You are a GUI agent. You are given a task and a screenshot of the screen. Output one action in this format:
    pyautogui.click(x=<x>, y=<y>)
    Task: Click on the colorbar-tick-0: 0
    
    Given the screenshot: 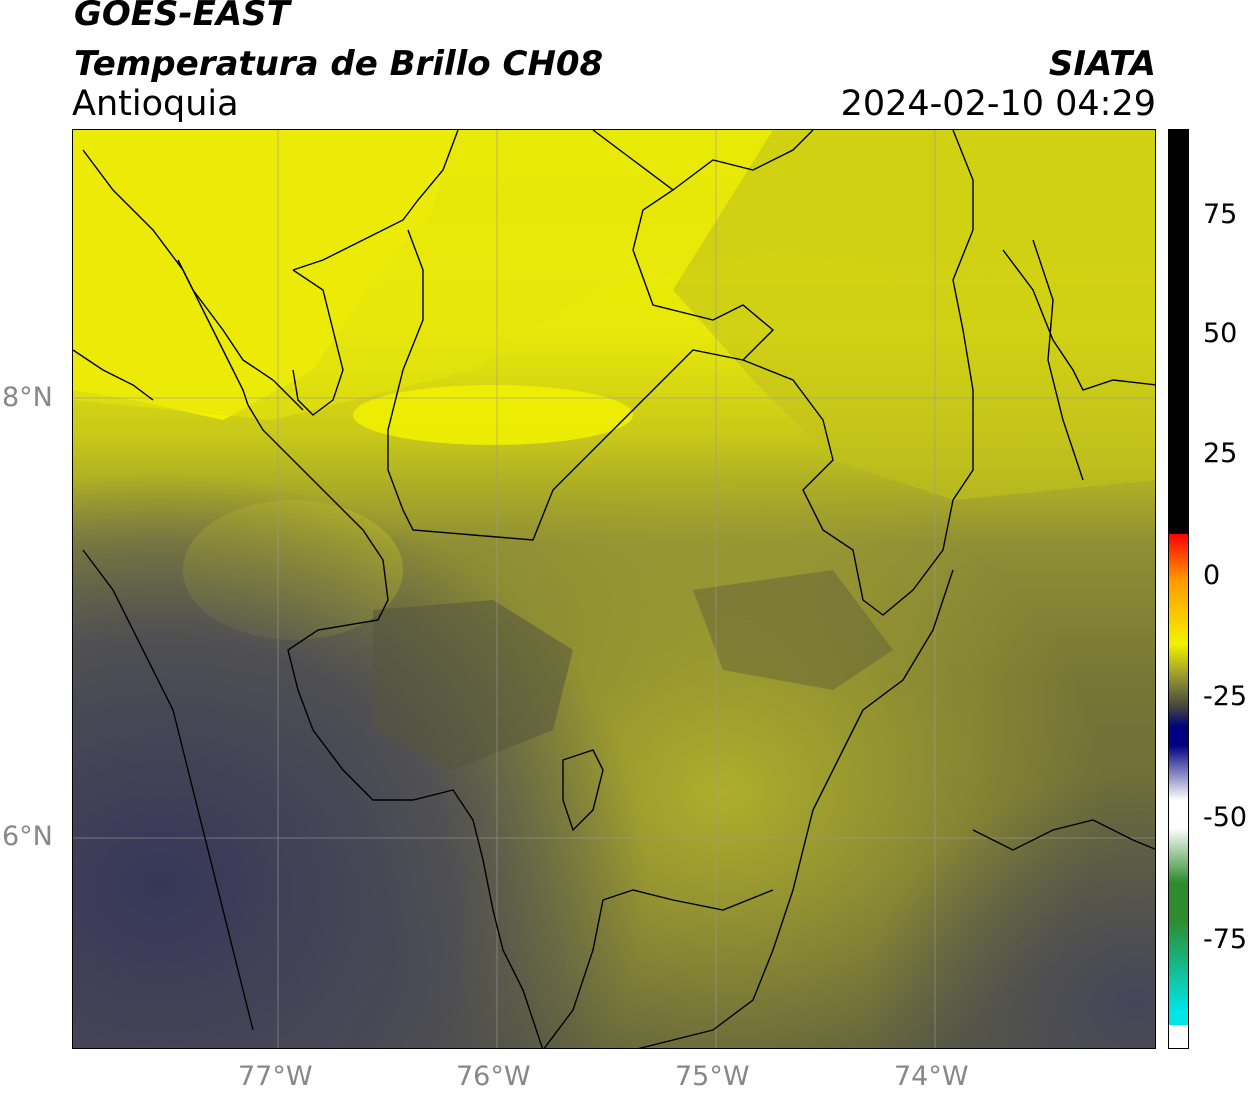 What is the action you would take?
    pyautogui.click(x=1212, y=575)
    